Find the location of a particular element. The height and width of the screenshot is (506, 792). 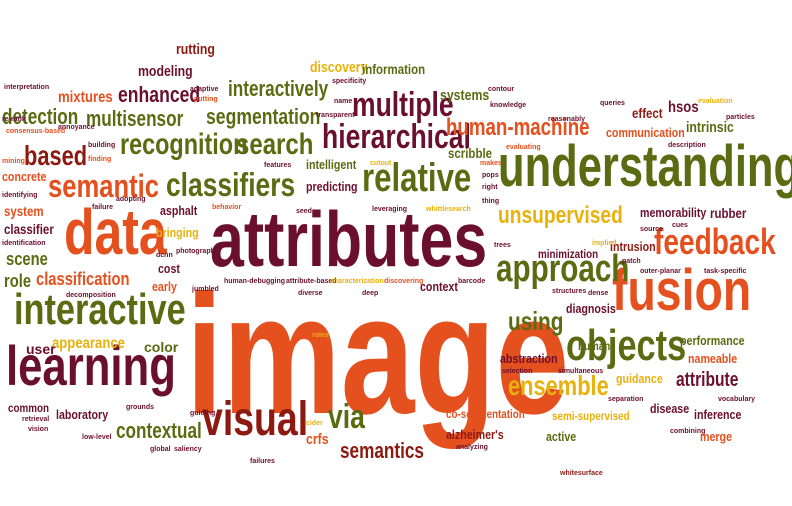

word-grounds: grounds is located at coordinates (140, 407).